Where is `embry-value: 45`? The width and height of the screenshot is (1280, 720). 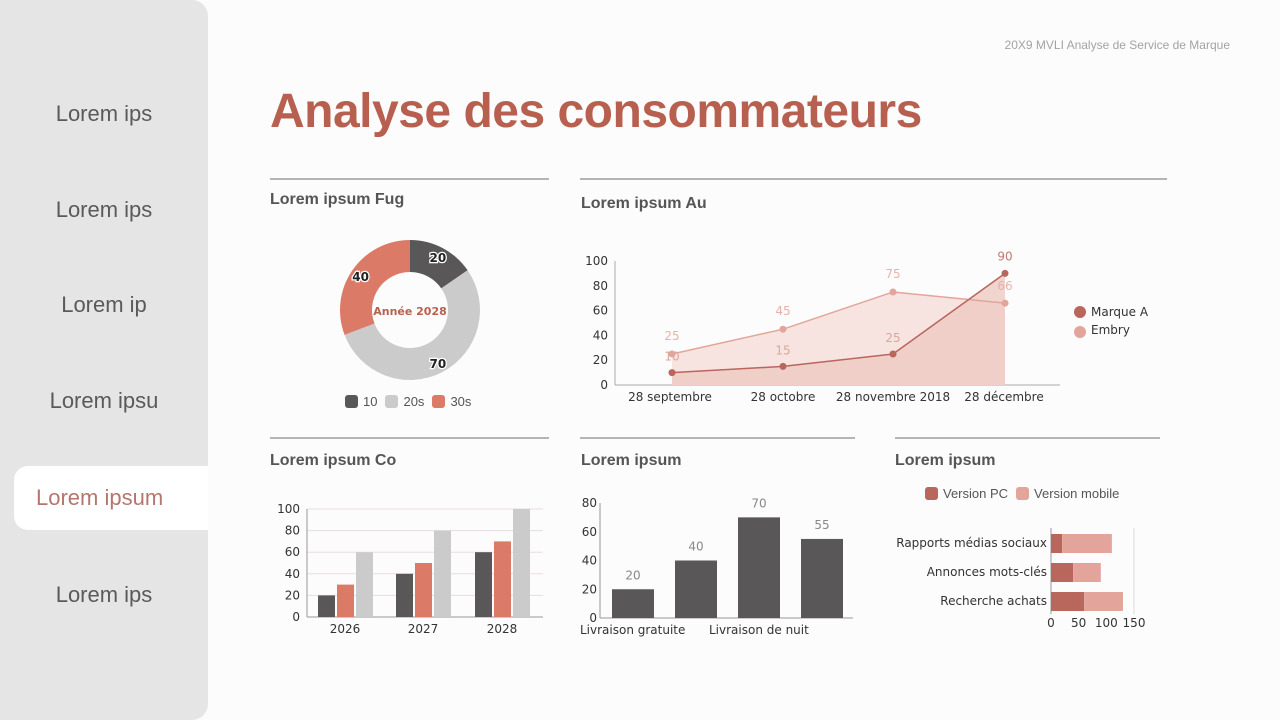
embry-value: 45 is located at coordinates (782, 311).